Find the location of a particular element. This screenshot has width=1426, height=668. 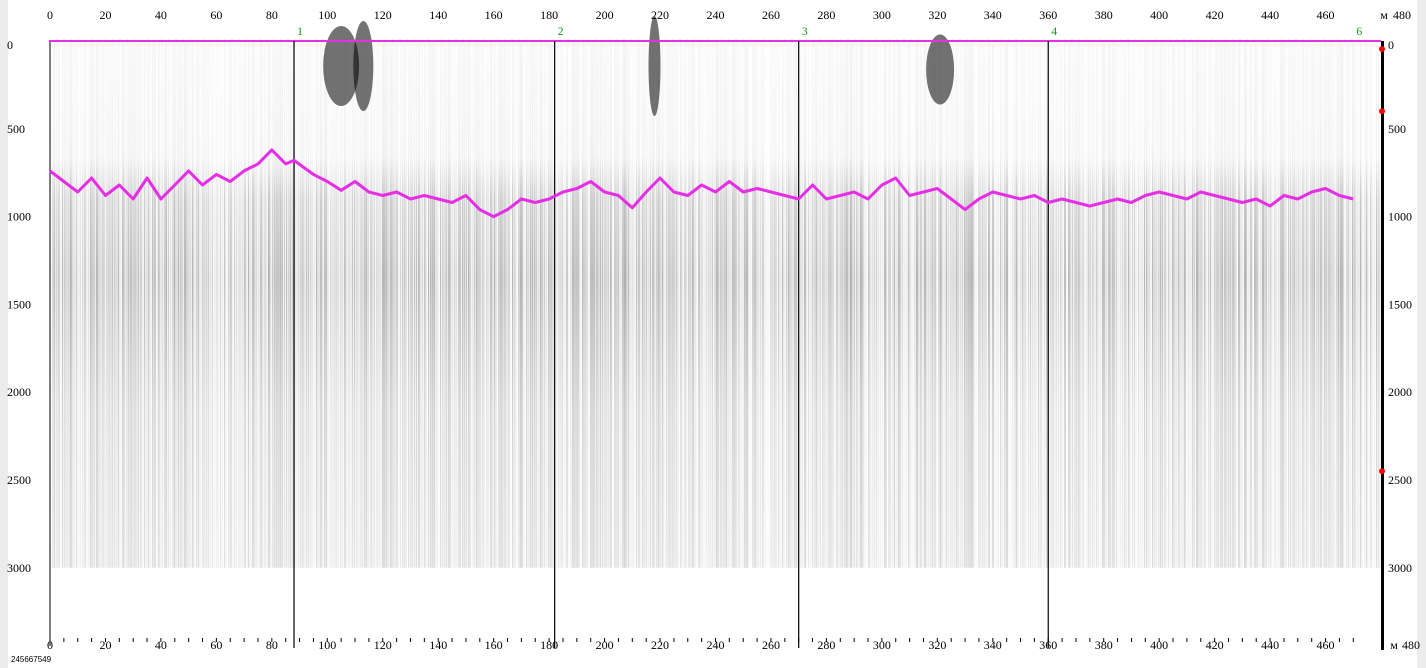

x-tick-label-top: 280 is located at coordinates (826, 15).